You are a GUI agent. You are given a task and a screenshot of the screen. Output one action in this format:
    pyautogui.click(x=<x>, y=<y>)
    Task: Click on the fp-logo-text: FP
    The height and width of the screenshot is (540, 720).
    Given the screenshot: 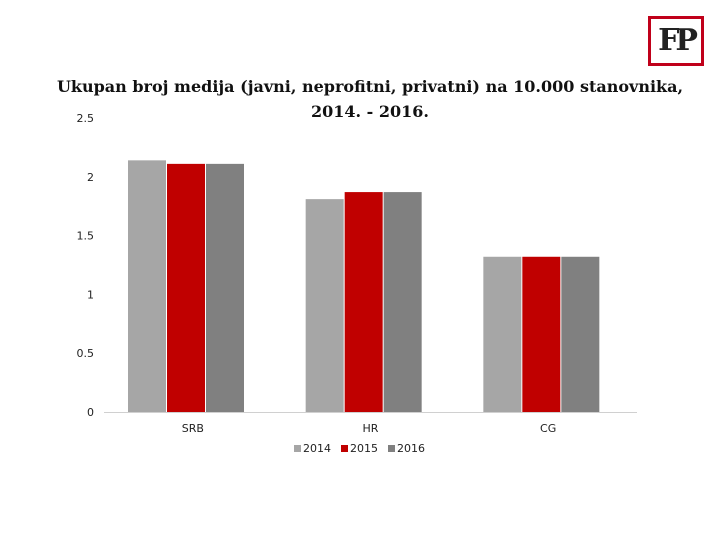 What is the action you would take?
    pyautogui.click(x=678, y=40)
    